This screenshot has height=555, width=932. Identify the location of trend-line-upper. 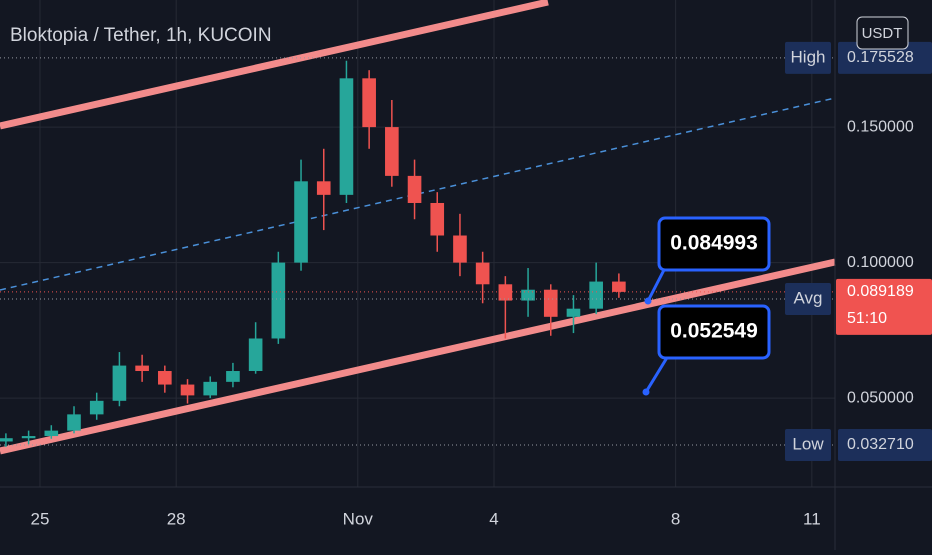
(274, 65).